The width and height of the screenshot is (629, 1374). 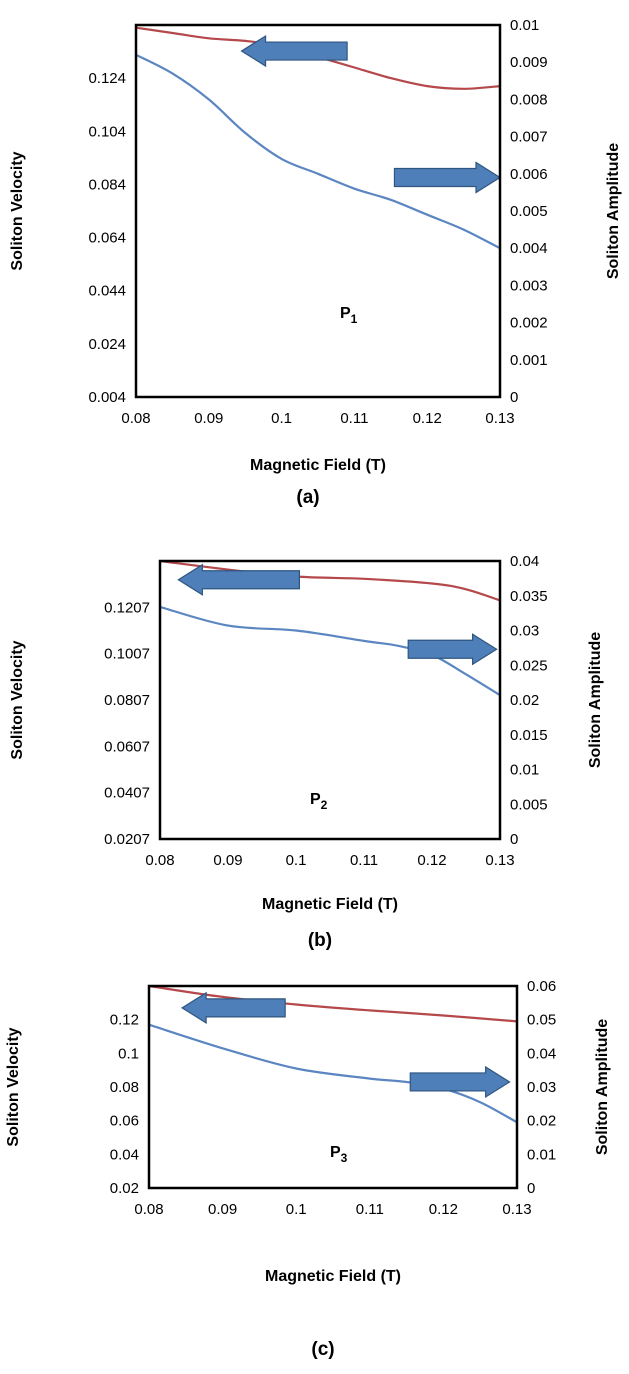 I want to click on y-tick-label: 0.064, so click(x=107, y=238).